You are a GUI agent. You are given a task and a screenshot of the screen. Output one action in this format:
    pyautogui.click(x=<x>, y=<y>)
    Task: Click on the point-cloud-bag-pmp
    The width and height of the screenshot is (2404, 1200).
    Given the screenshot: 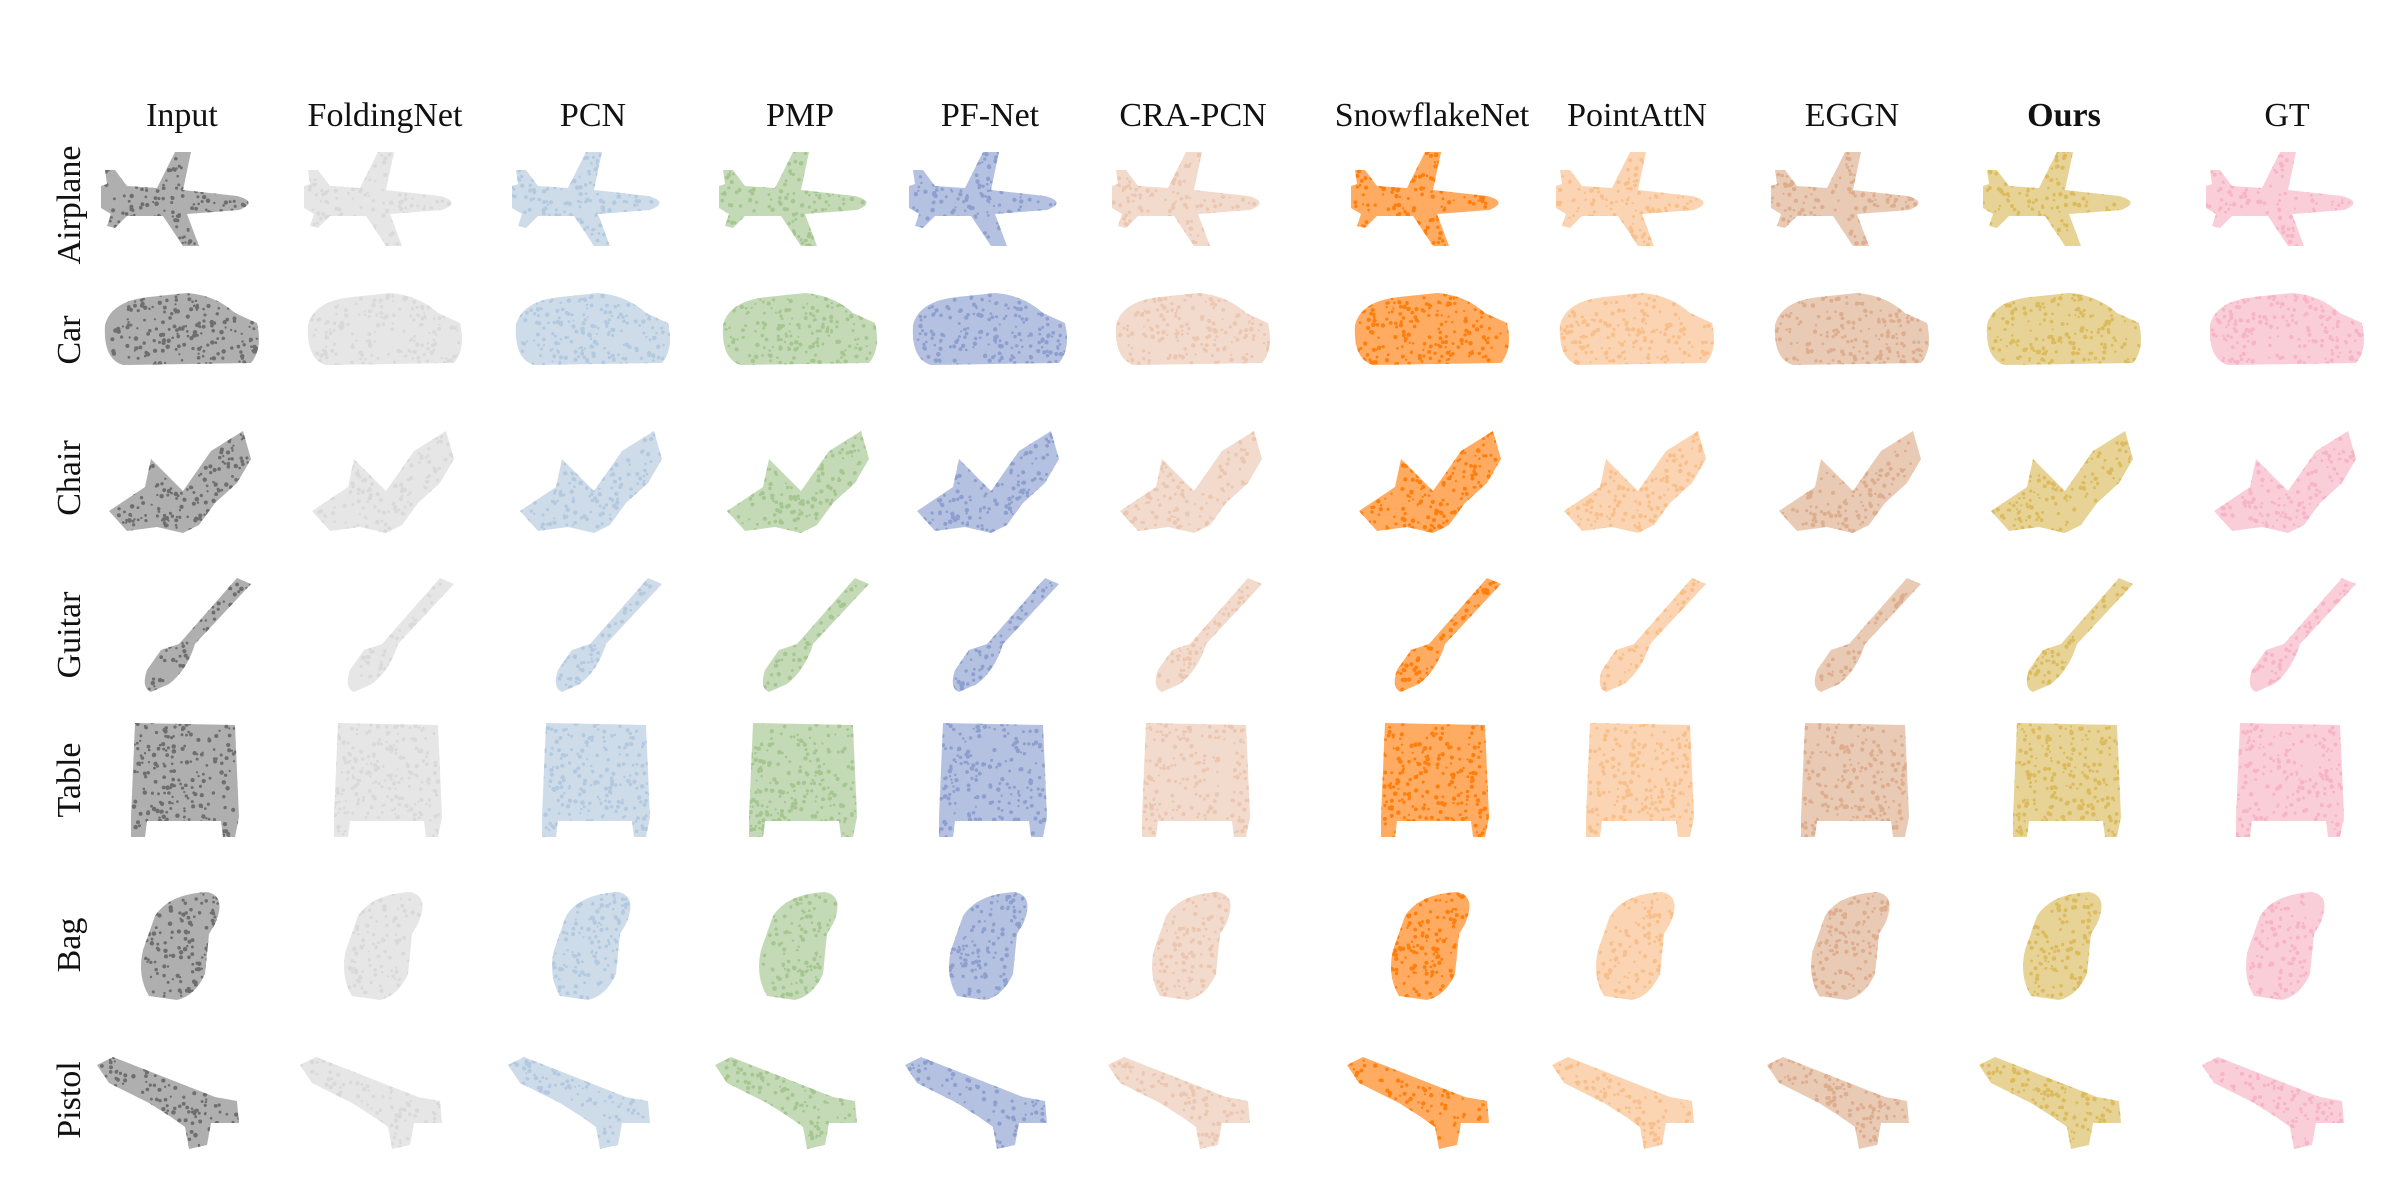 What is the action you would take?
    pyautogui.click(x=800, y=945)
    